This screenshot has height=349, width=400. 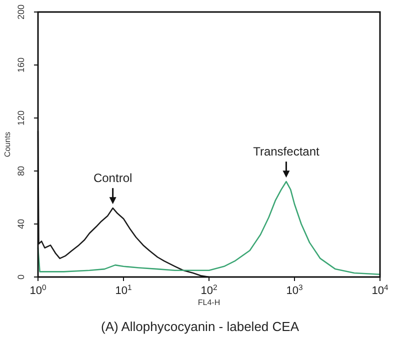 What do you see at coordinates (200, 326) in the screenshot?
I see `text: (A) Allophycocyanin - labeled CEA` at bounding box center [200, 326].